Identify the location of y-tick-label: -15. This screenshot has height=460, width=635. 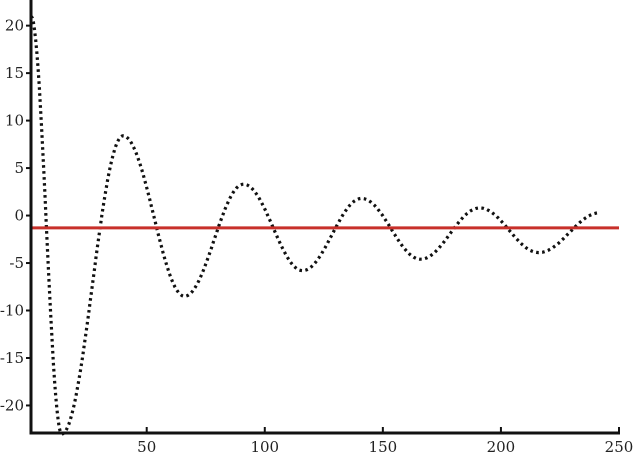
(12, 358).